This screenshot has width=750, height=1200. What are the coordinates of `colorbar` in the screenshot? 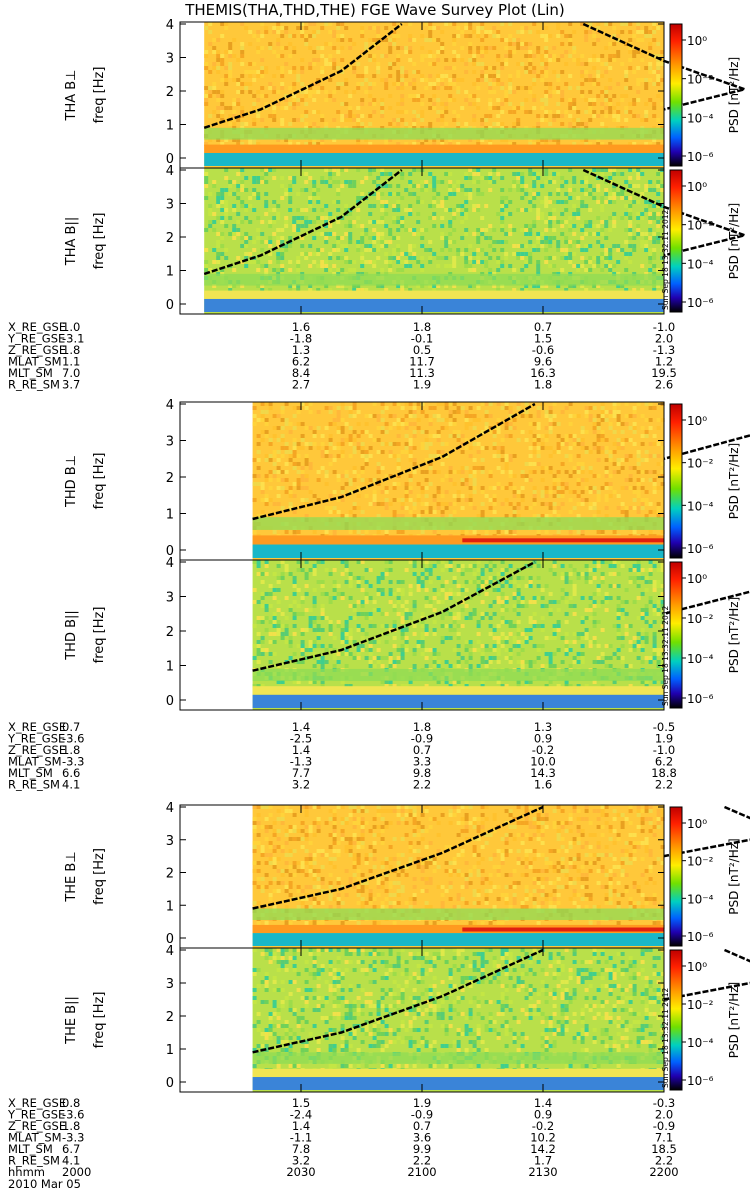 It's located at (676, 241).